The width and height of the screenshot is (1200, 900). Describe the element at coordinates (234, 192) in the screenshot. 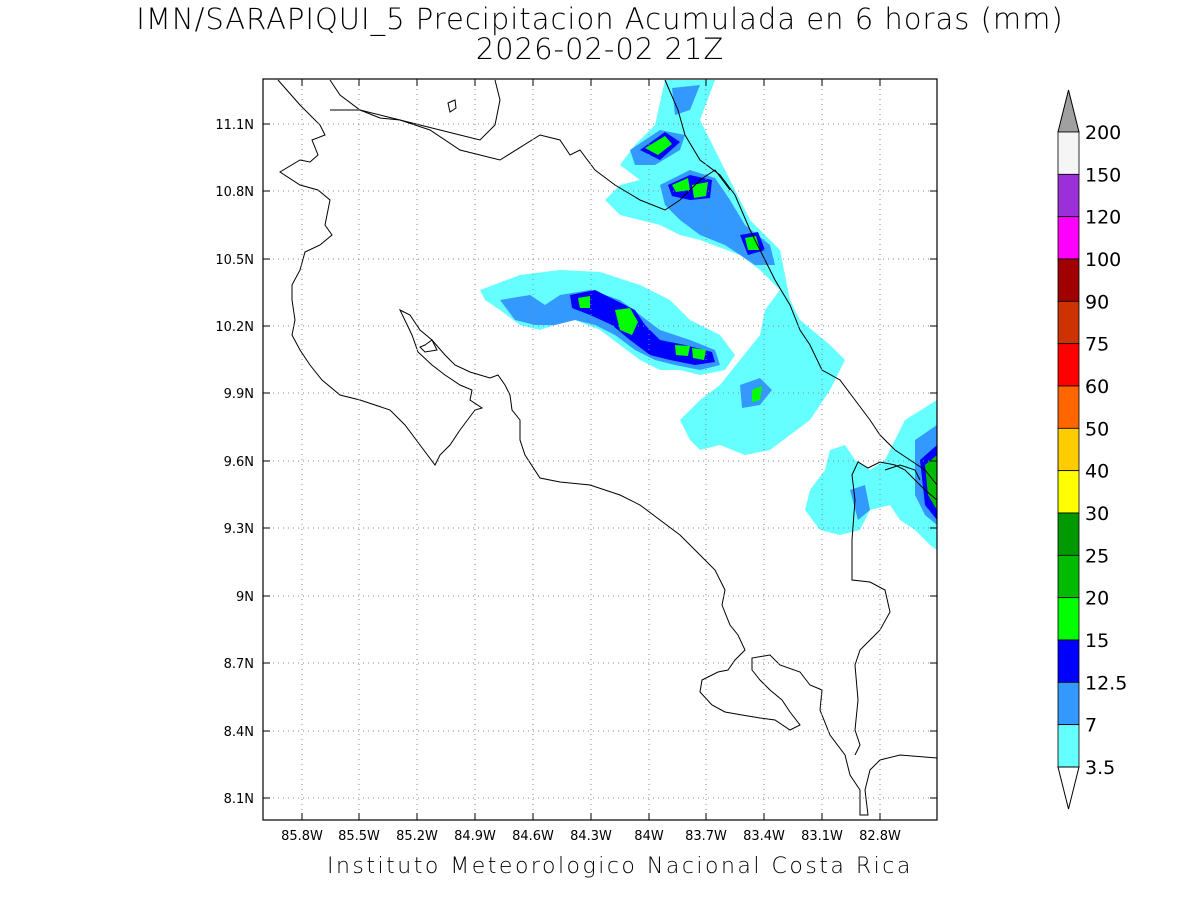

I see `lat-tick-label: 10.8N` at that location.